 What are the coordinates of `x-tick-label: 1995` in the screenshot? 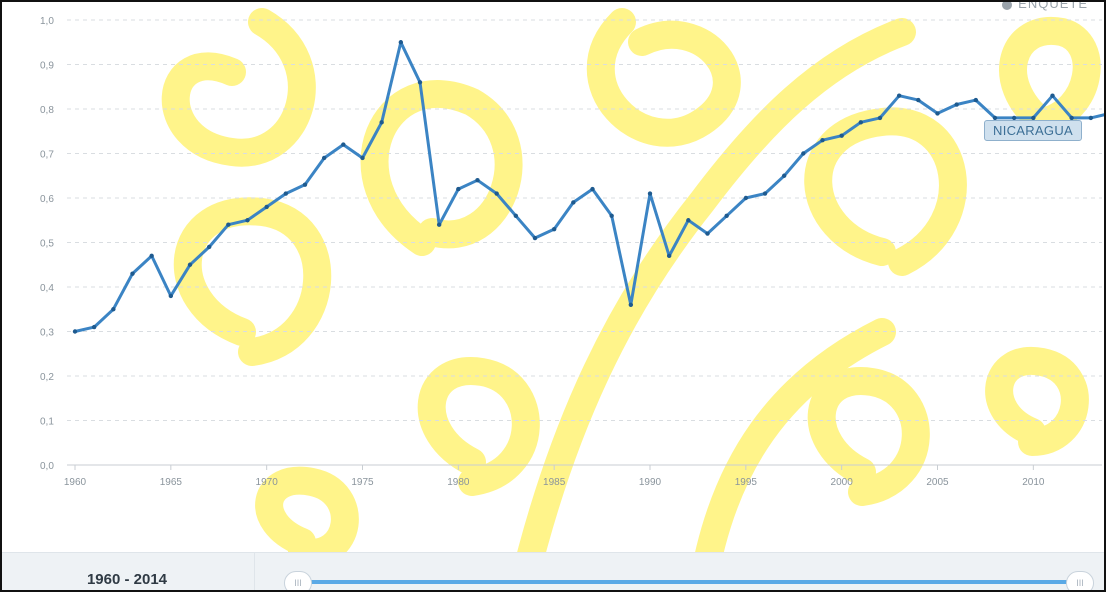 It's located at (746, 482).